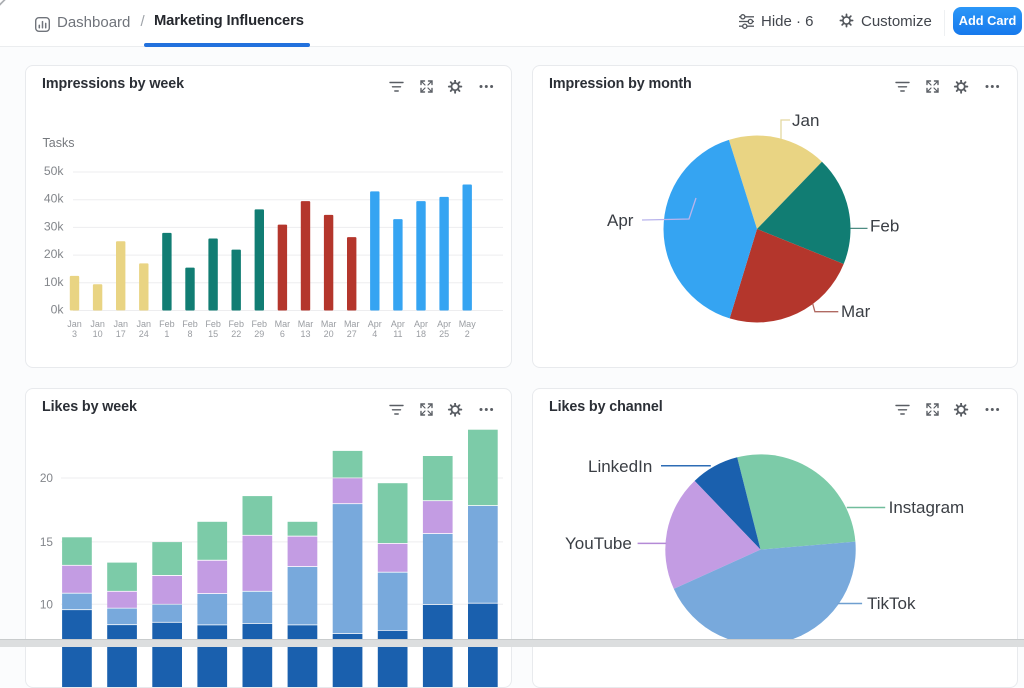 This screenshot has height=688, width=1024. I want to click on svg-text: YouTube, so click(598, 543).